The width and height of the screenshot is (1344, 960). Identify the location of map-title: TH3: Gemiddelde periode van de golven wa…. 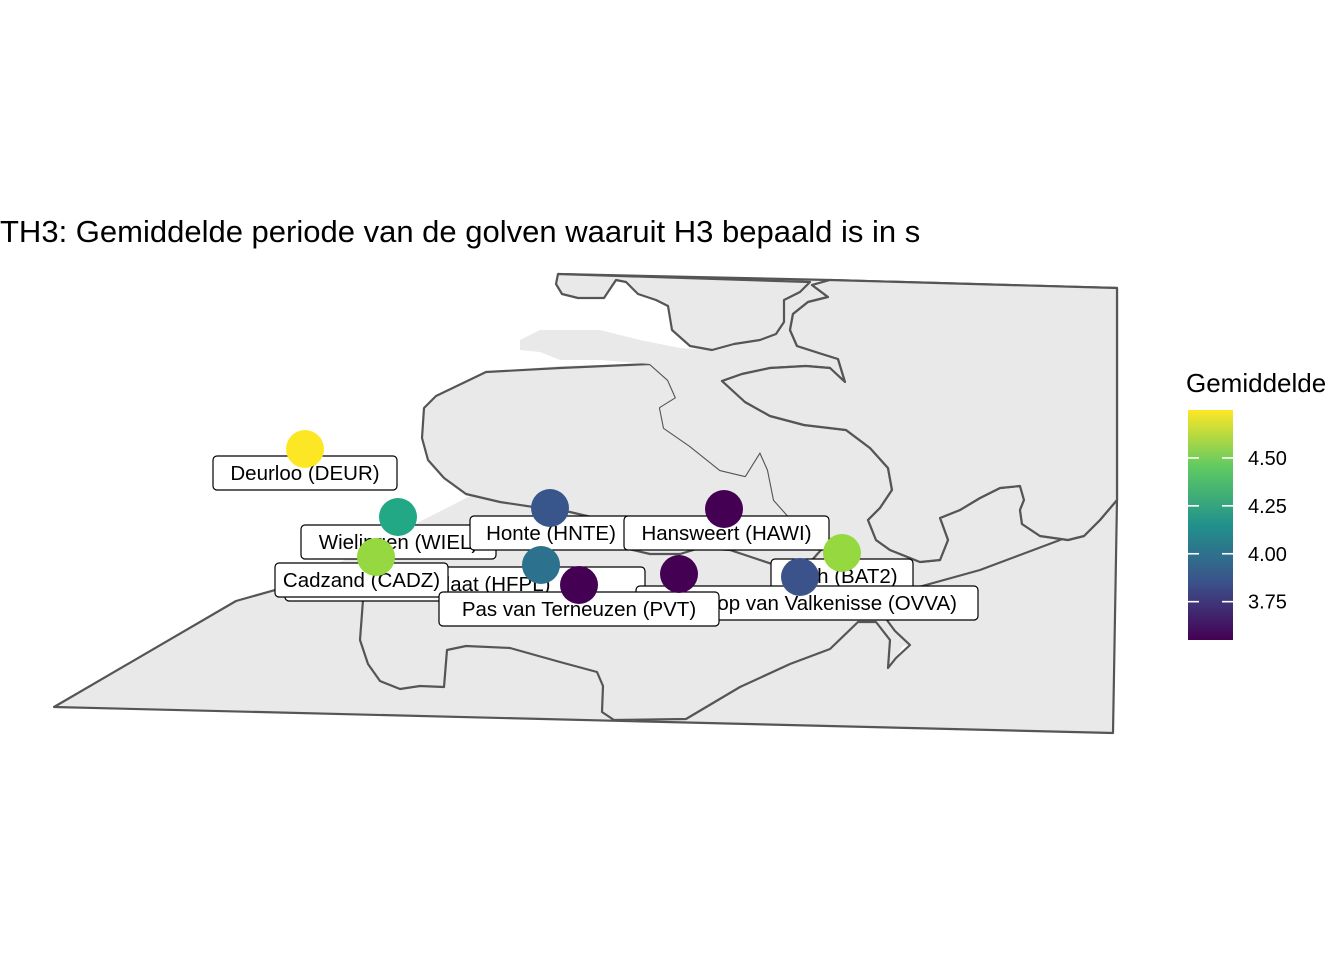
(460, 231).